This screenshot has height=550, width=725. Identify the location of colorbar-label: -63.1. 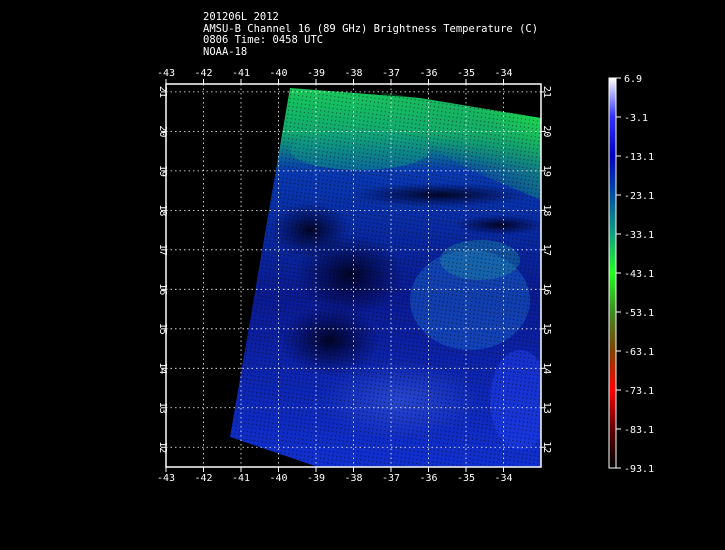
(639, 352).